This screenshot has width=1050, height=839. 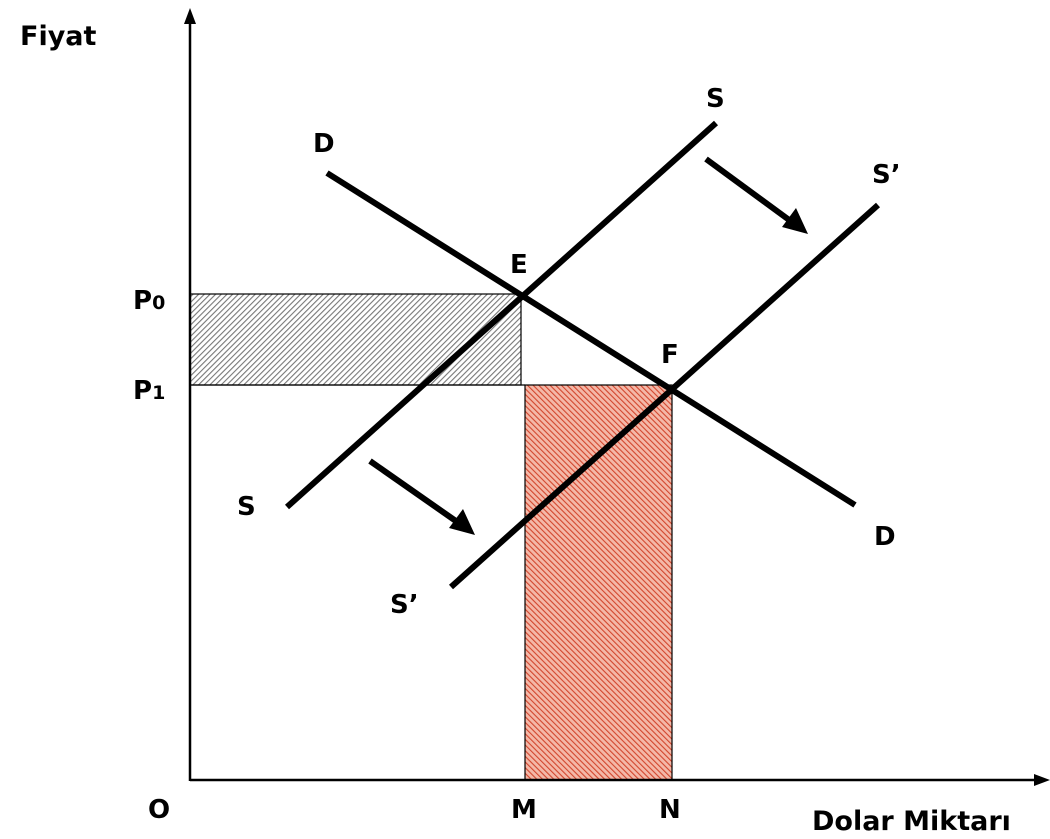 I want to click on origin-label: O, so click(x=159, y=810).